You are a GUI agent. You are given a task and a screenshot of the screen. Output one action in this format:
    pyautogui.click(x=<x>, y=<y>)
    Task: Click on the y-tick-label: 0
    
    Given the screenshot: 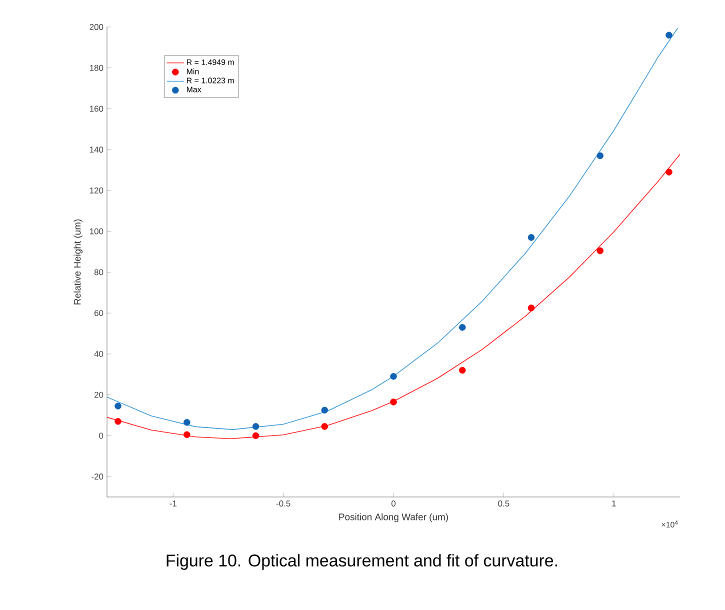 What is the action you would take?
    pyautogui.click(x=101, y=435)
    